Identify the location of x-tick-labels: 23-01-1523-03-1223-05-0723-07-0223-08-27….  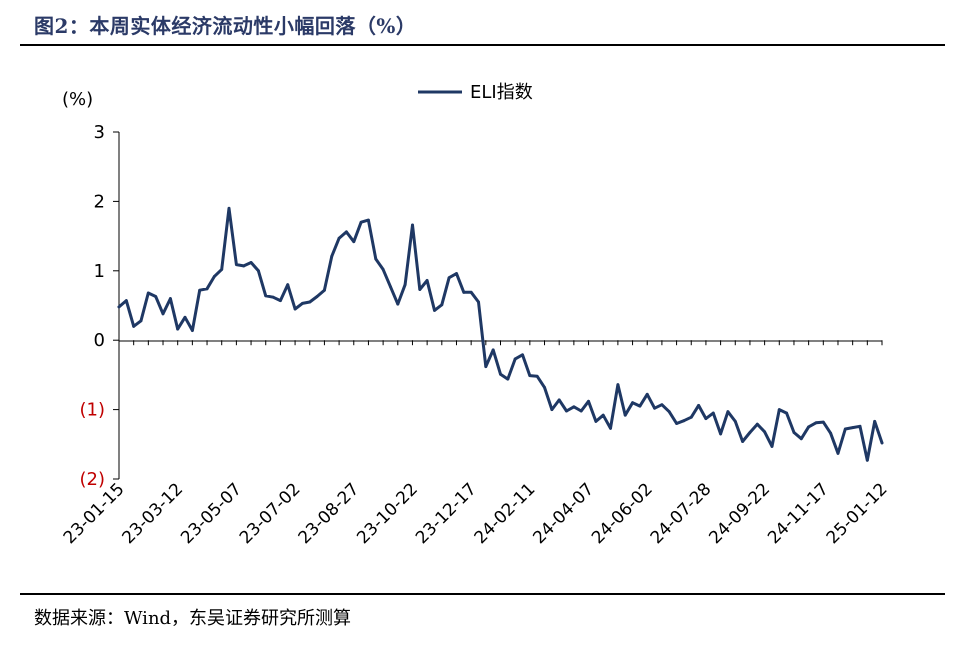
(476, 513).